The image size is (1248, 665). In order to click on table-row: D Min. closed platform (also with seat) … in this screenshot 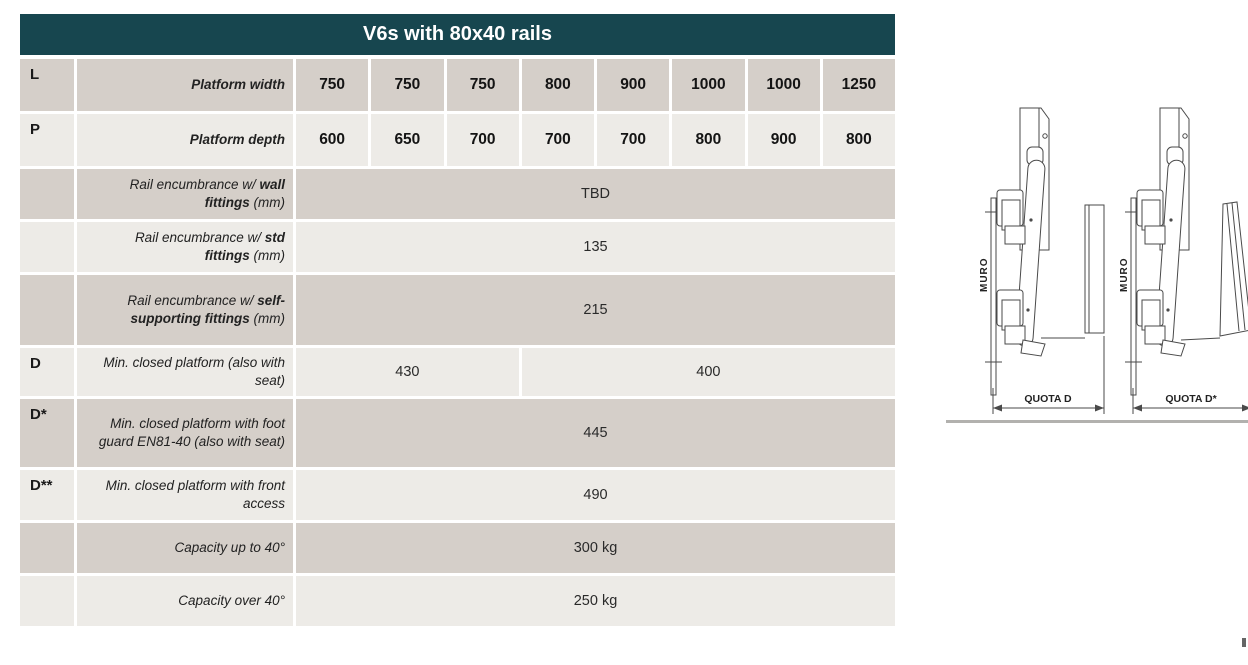, I will do `click(457, 372)`.